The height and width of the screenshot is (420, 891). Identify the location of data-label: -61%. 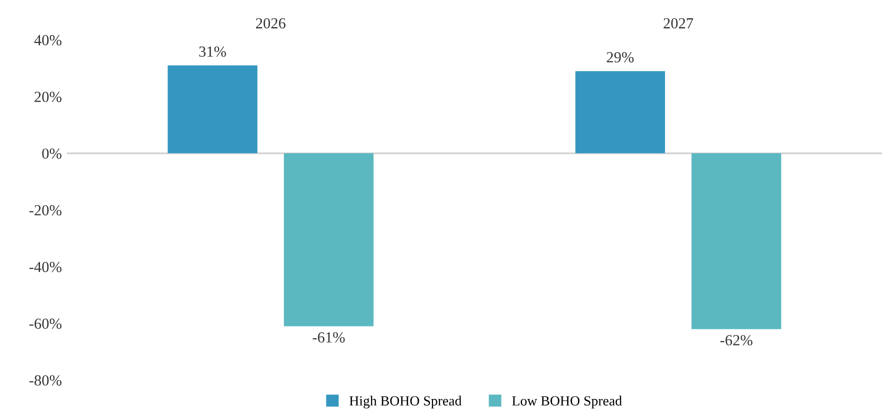
(328, 337).